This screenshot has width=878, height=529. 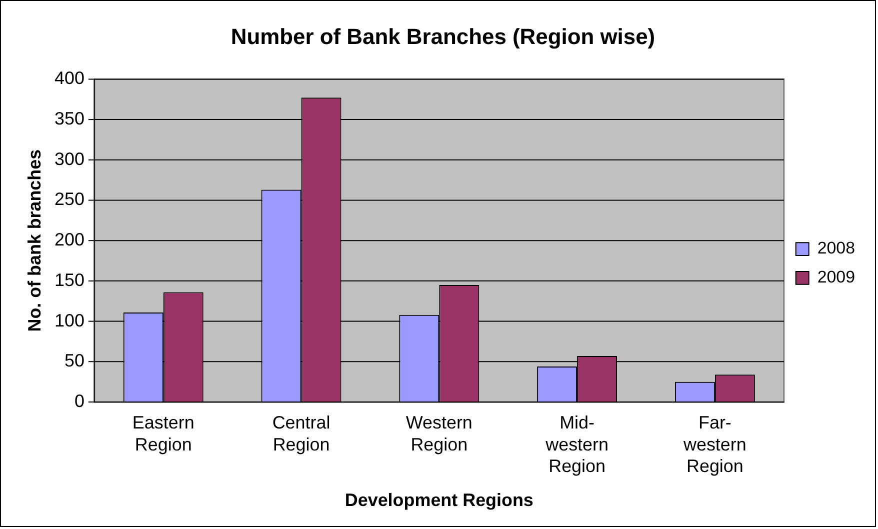 I want to click on legend-label: 2009, so click(x=836, y=277).